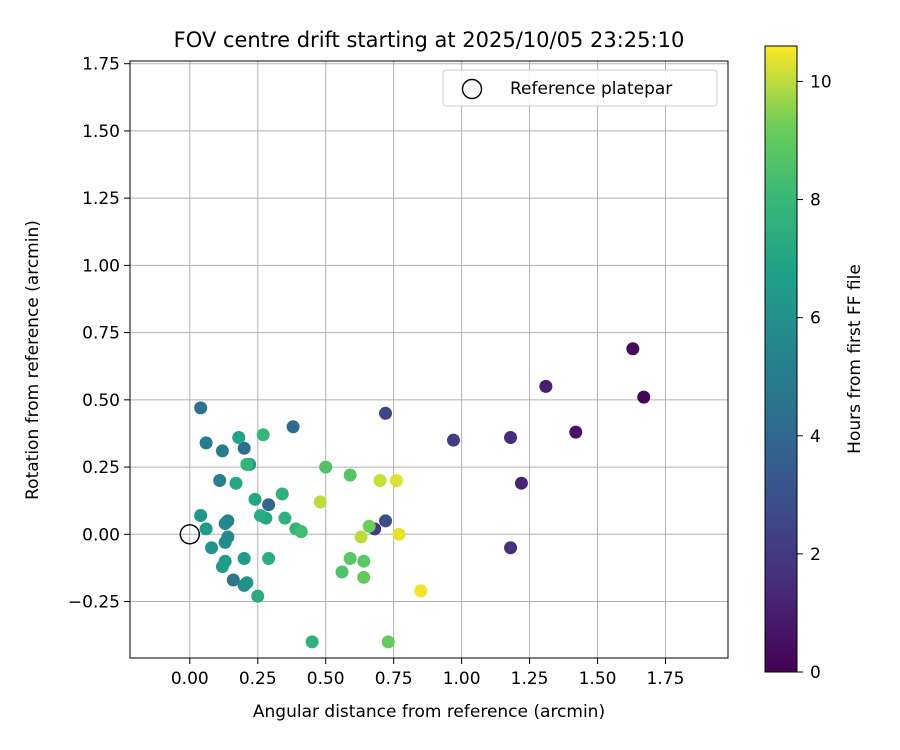 This screenshot has height=750, width=900. What do you see at coordinates (530, 679) in the screenshot?
I see `x-tick-label: 1.25` at bounding box center [530, 679].